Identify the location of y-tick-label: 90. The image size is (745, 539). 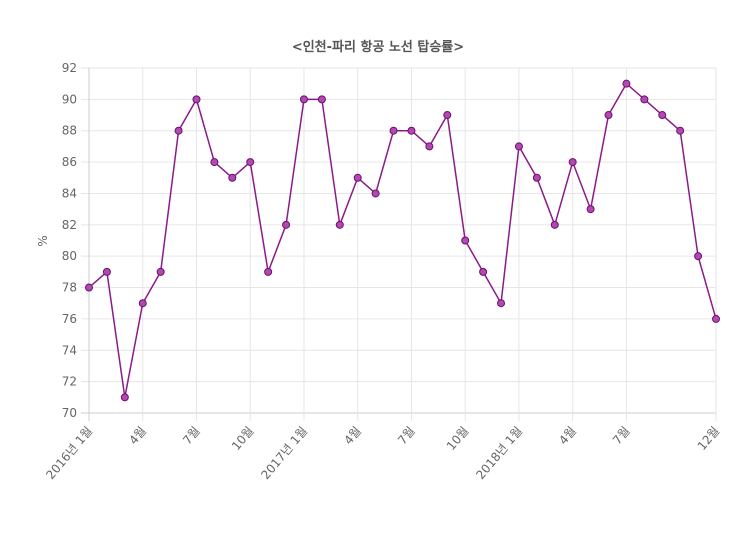
(69, 99).